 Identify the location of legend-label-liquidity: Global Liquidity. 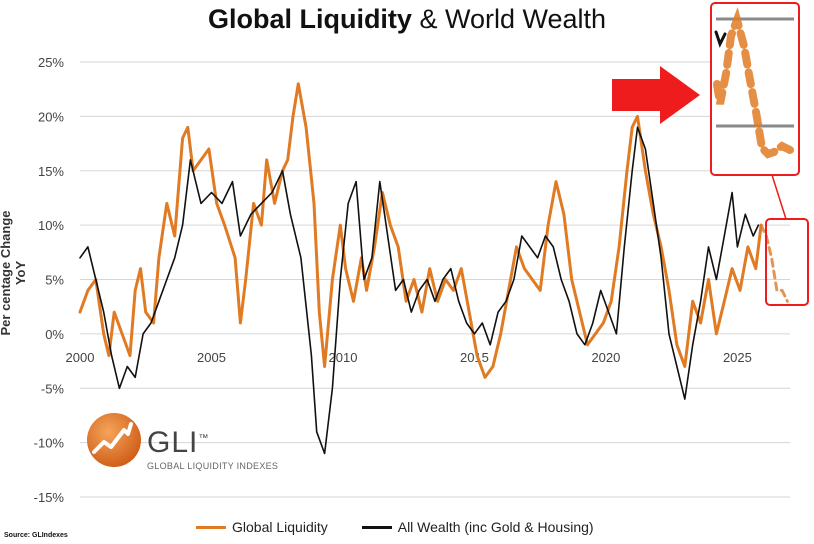
(280, 527).